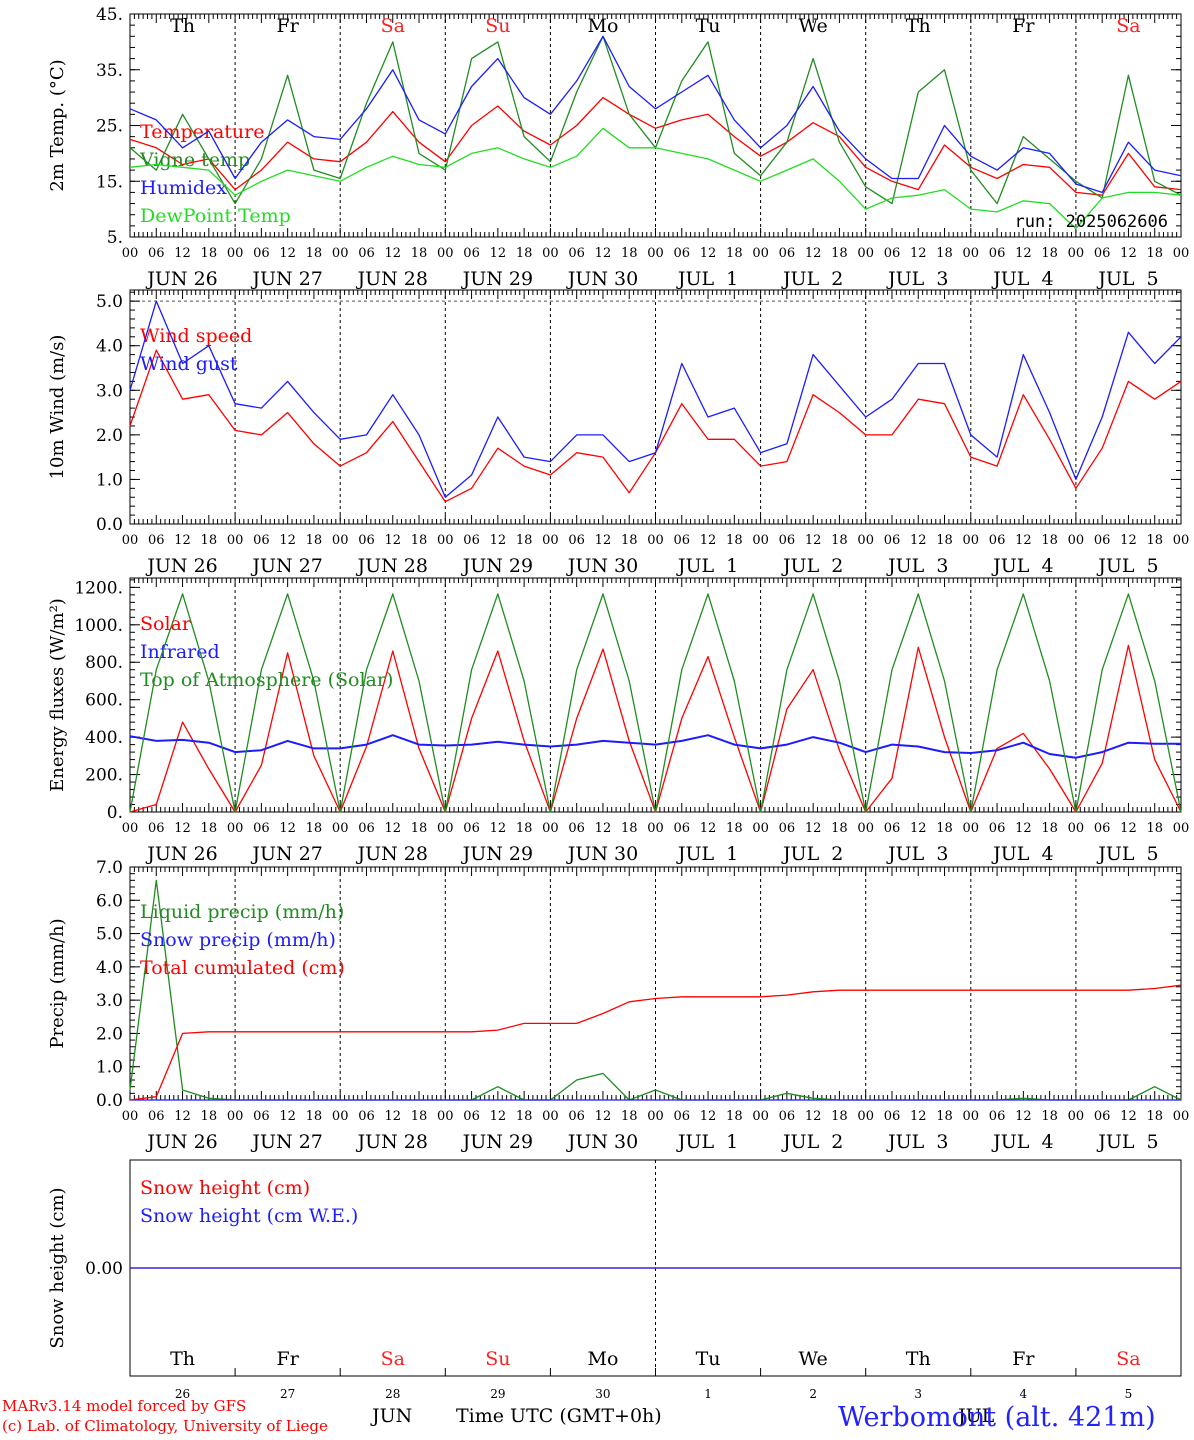 Image resolution: width=1194 pixels, height=1440 pixels. Describe the element at coordinates (189, 364) in the screenshot. I see `legend-entry: Wind gust` at that location.